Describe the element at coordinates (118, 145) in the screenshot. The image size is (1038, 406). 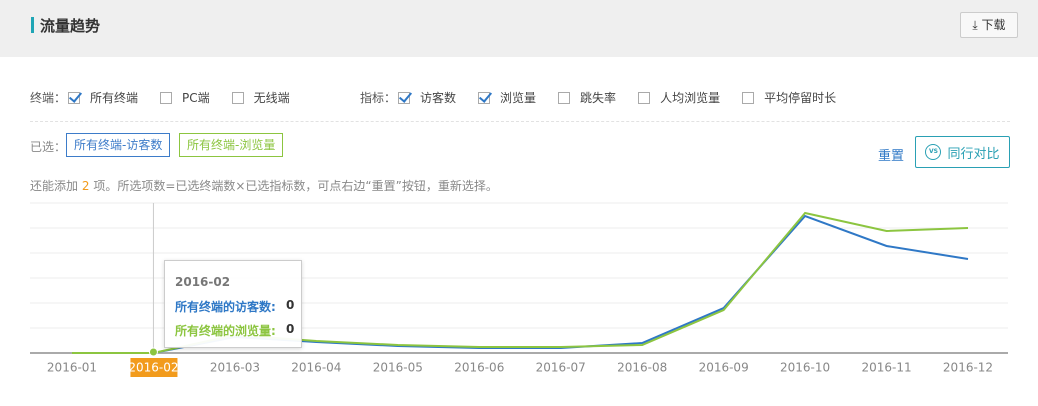
I see `selected-tag: 所有终端-访客数` at that location.